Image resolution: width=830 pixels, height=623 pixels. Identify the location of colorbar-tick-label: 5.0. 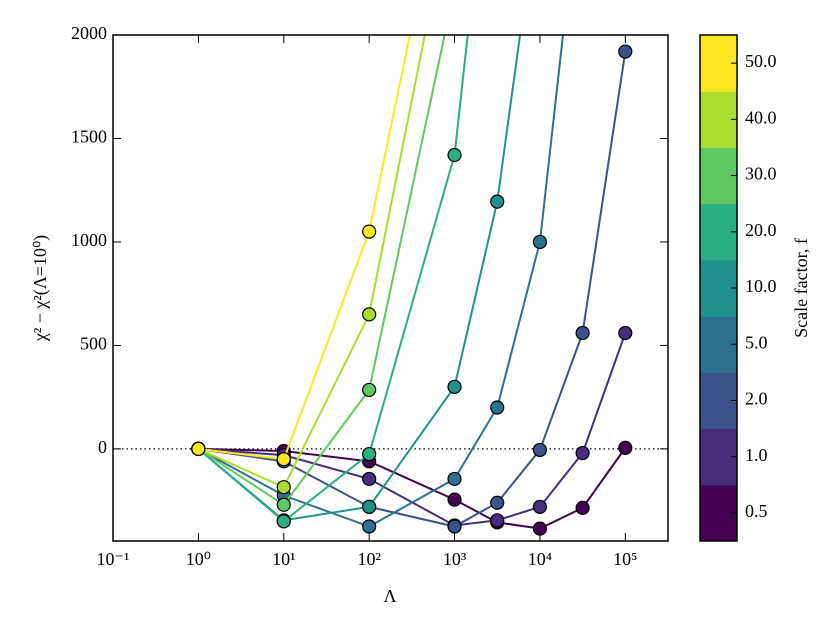
(756, 342).